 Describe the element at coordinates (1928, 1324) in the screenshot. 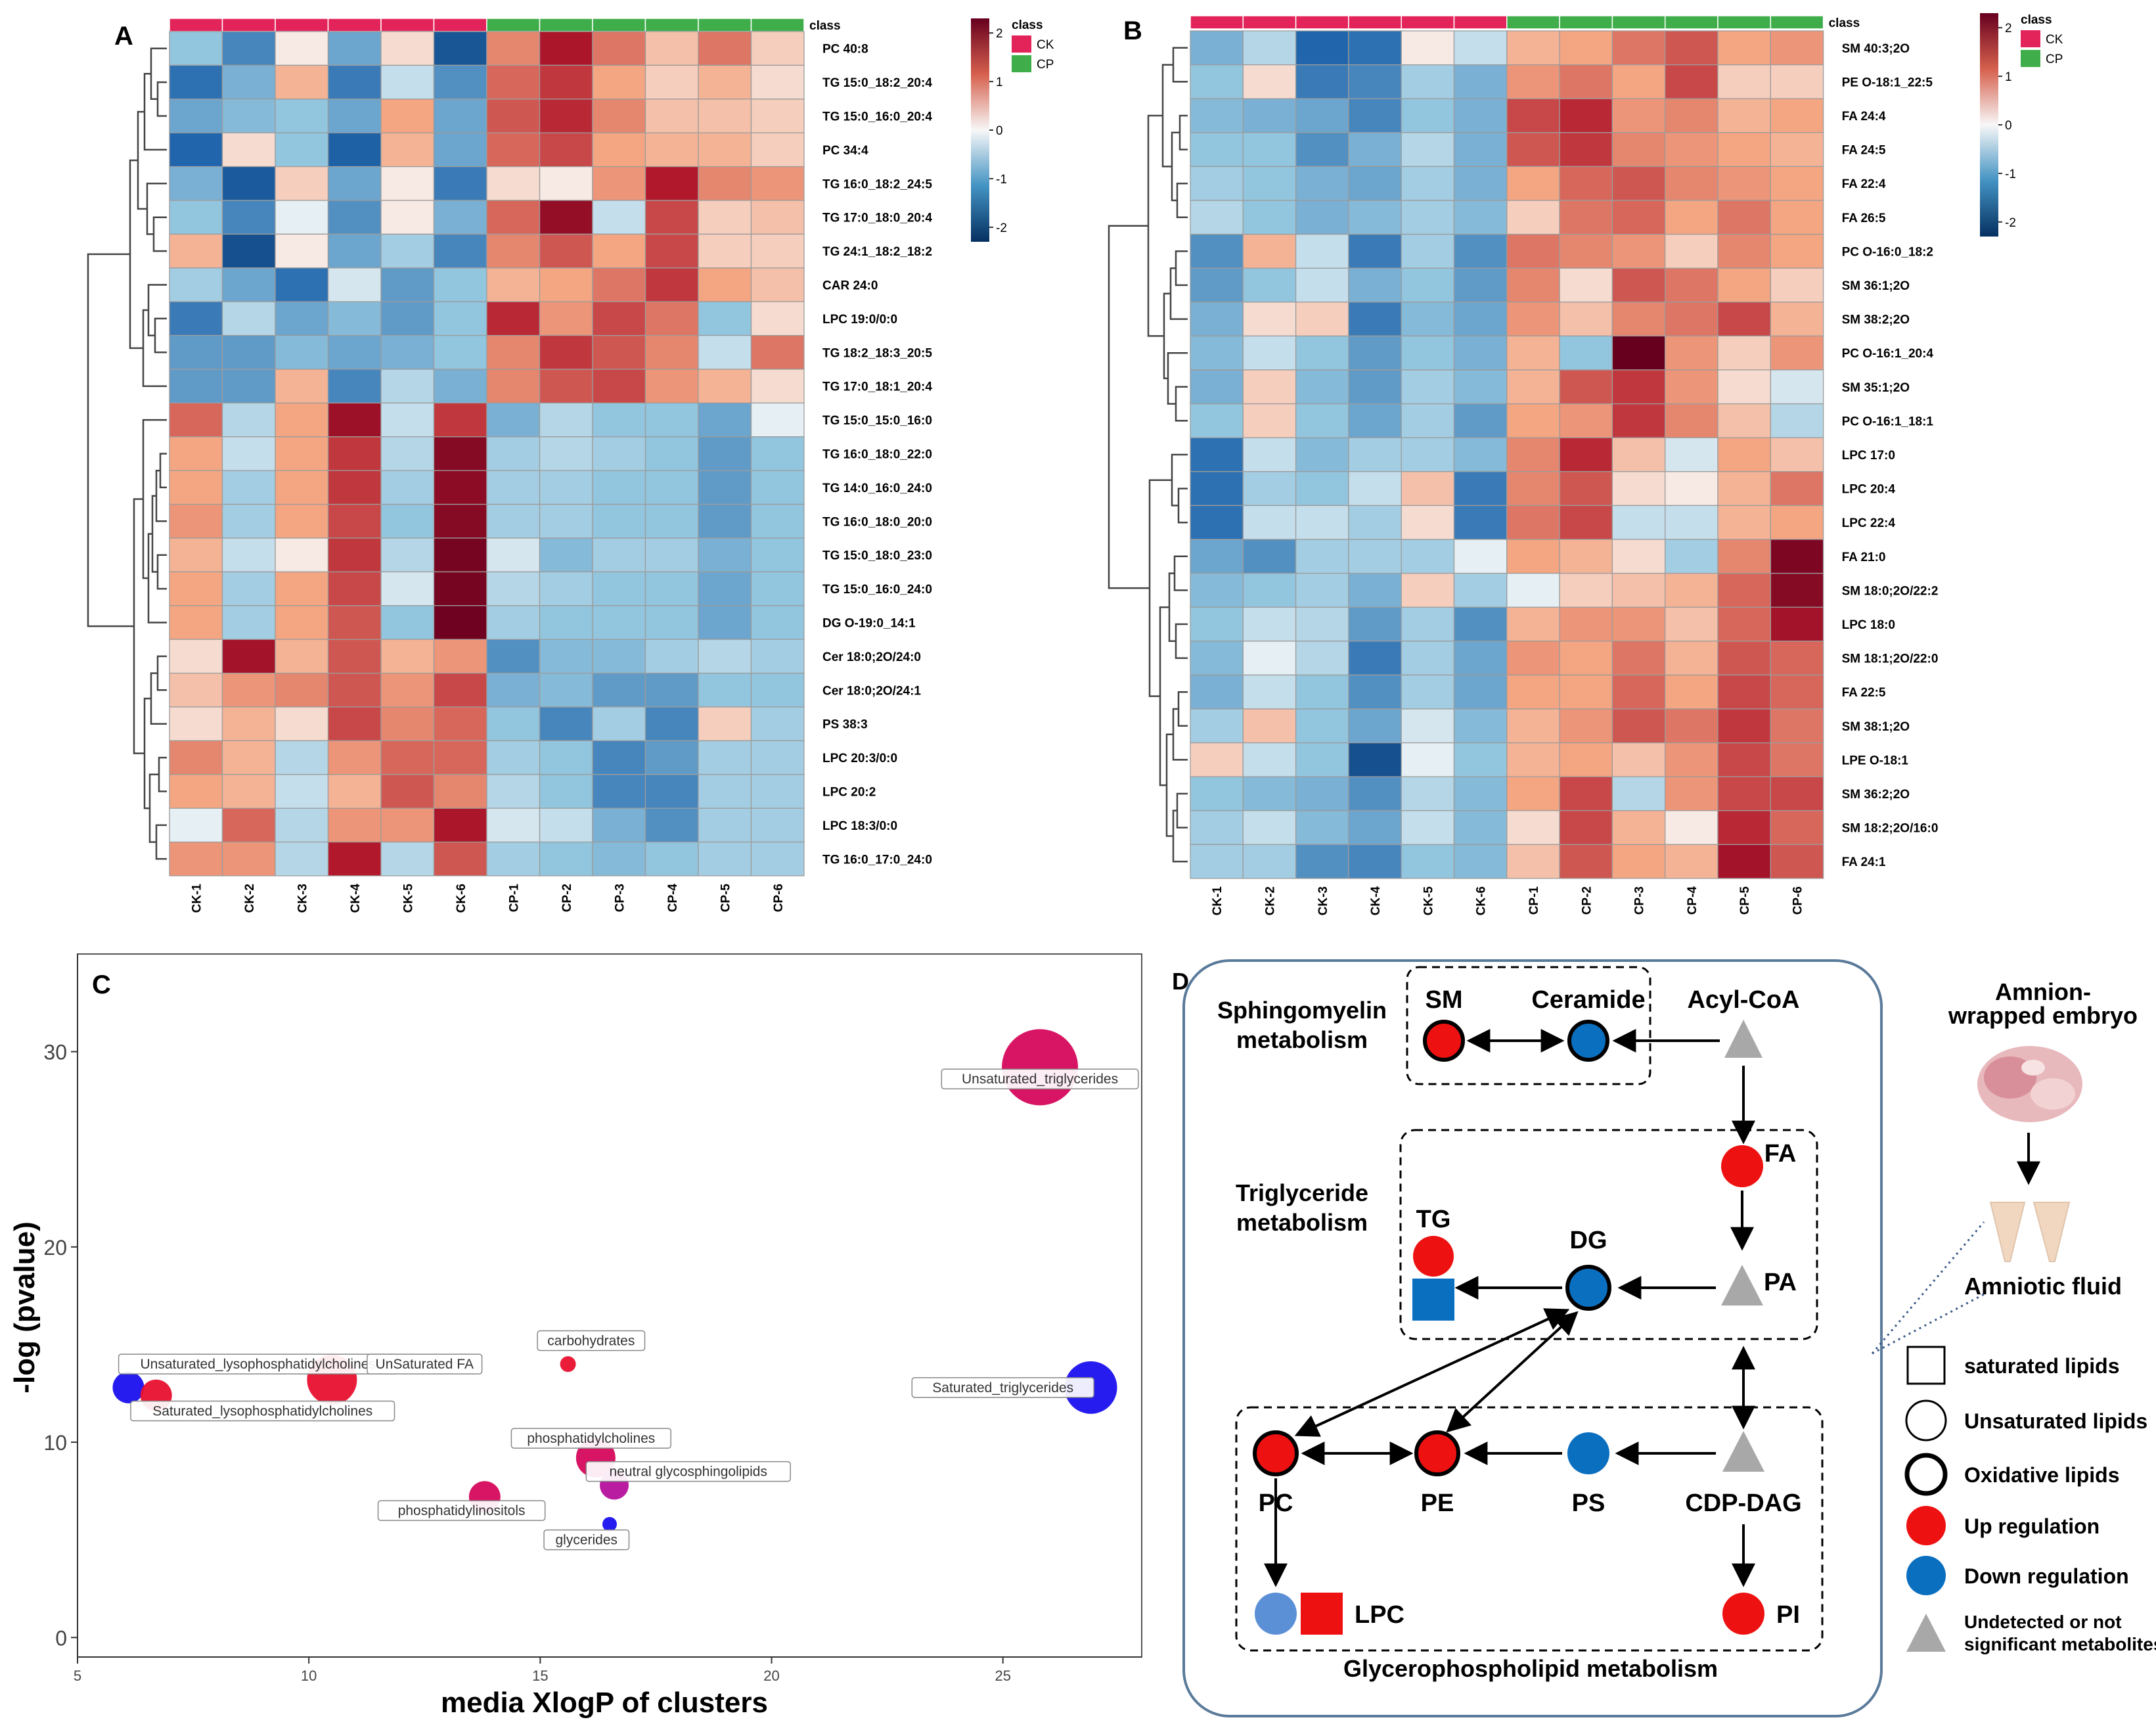

I see `inset-connector-bottom` at that location.